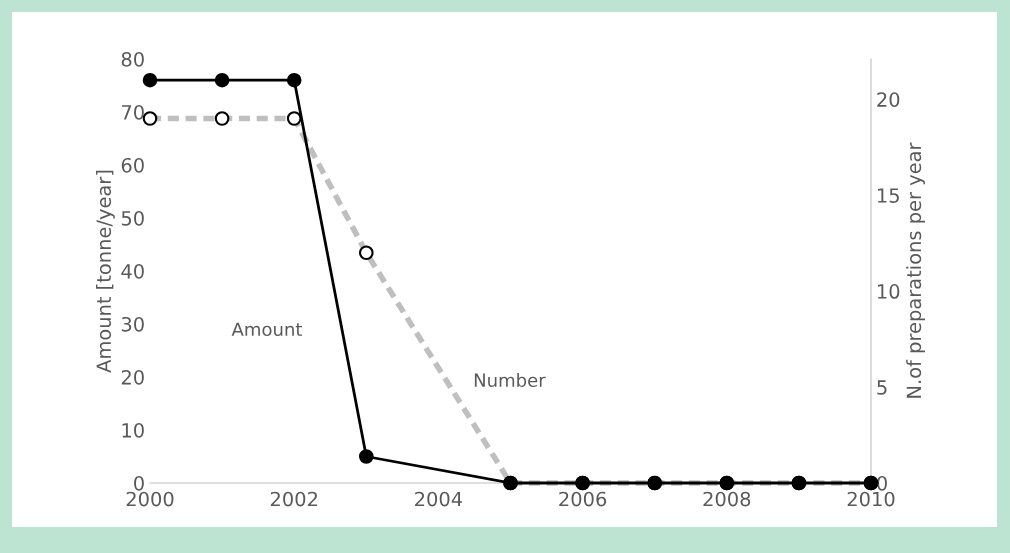  What do you see at coordinates (727, 499) in the screenshot?
I see `x-tick-label: 2008` at bounding box center [727, 499].